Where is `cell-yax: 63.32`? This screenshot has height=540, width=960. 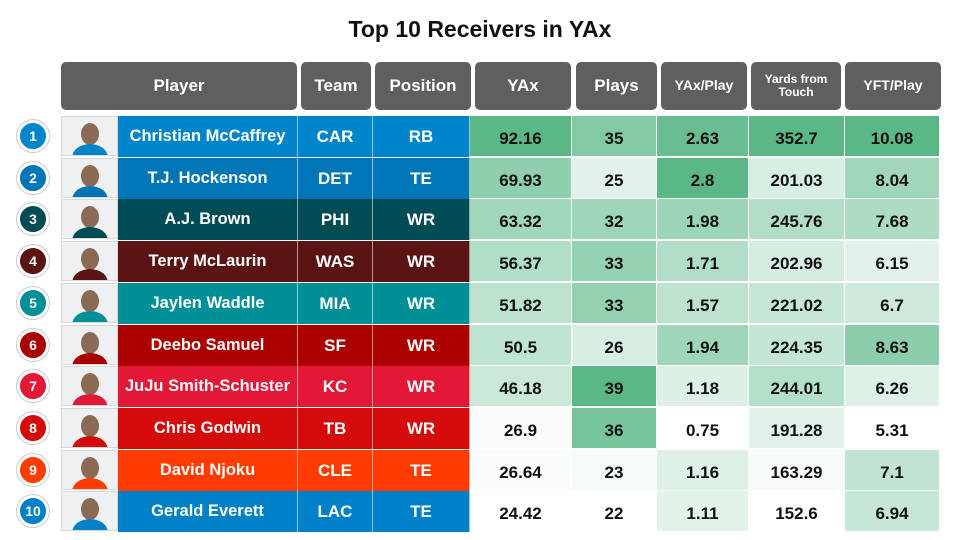
cell-yax: 63.32 is located at coordinates (521, 219).